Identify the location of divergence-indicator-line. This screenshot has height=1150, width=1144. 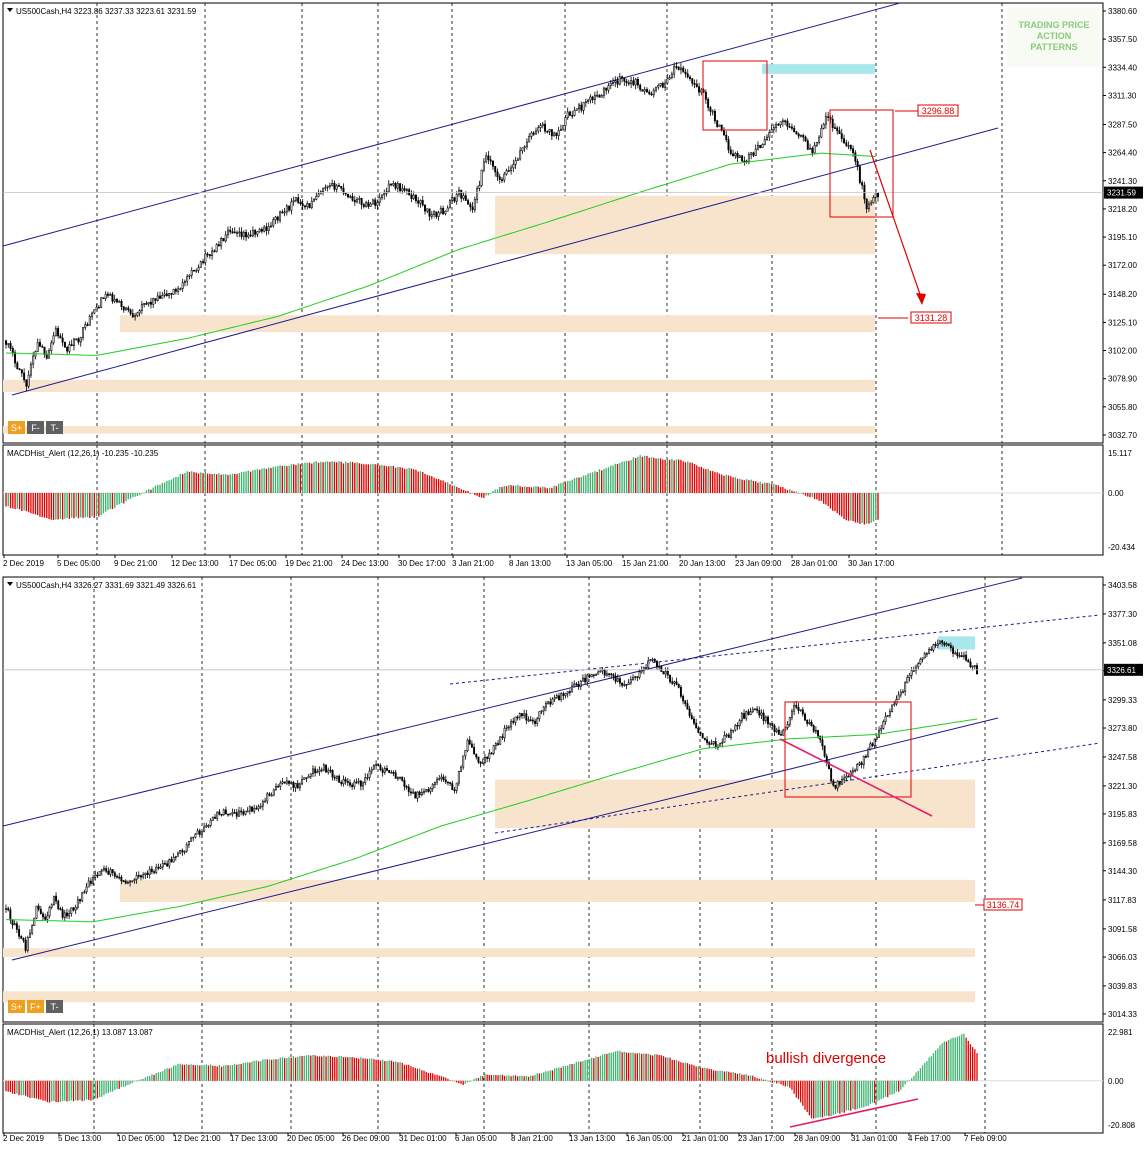
(854, 1113).